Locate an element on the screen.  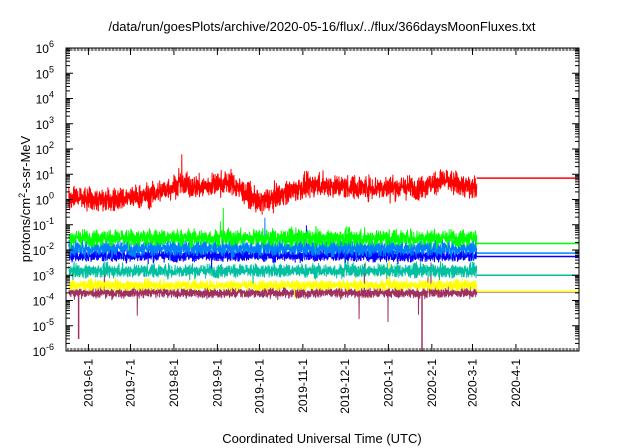
y-tick-label-exponent: -3 is located at coordinates (50, 271).